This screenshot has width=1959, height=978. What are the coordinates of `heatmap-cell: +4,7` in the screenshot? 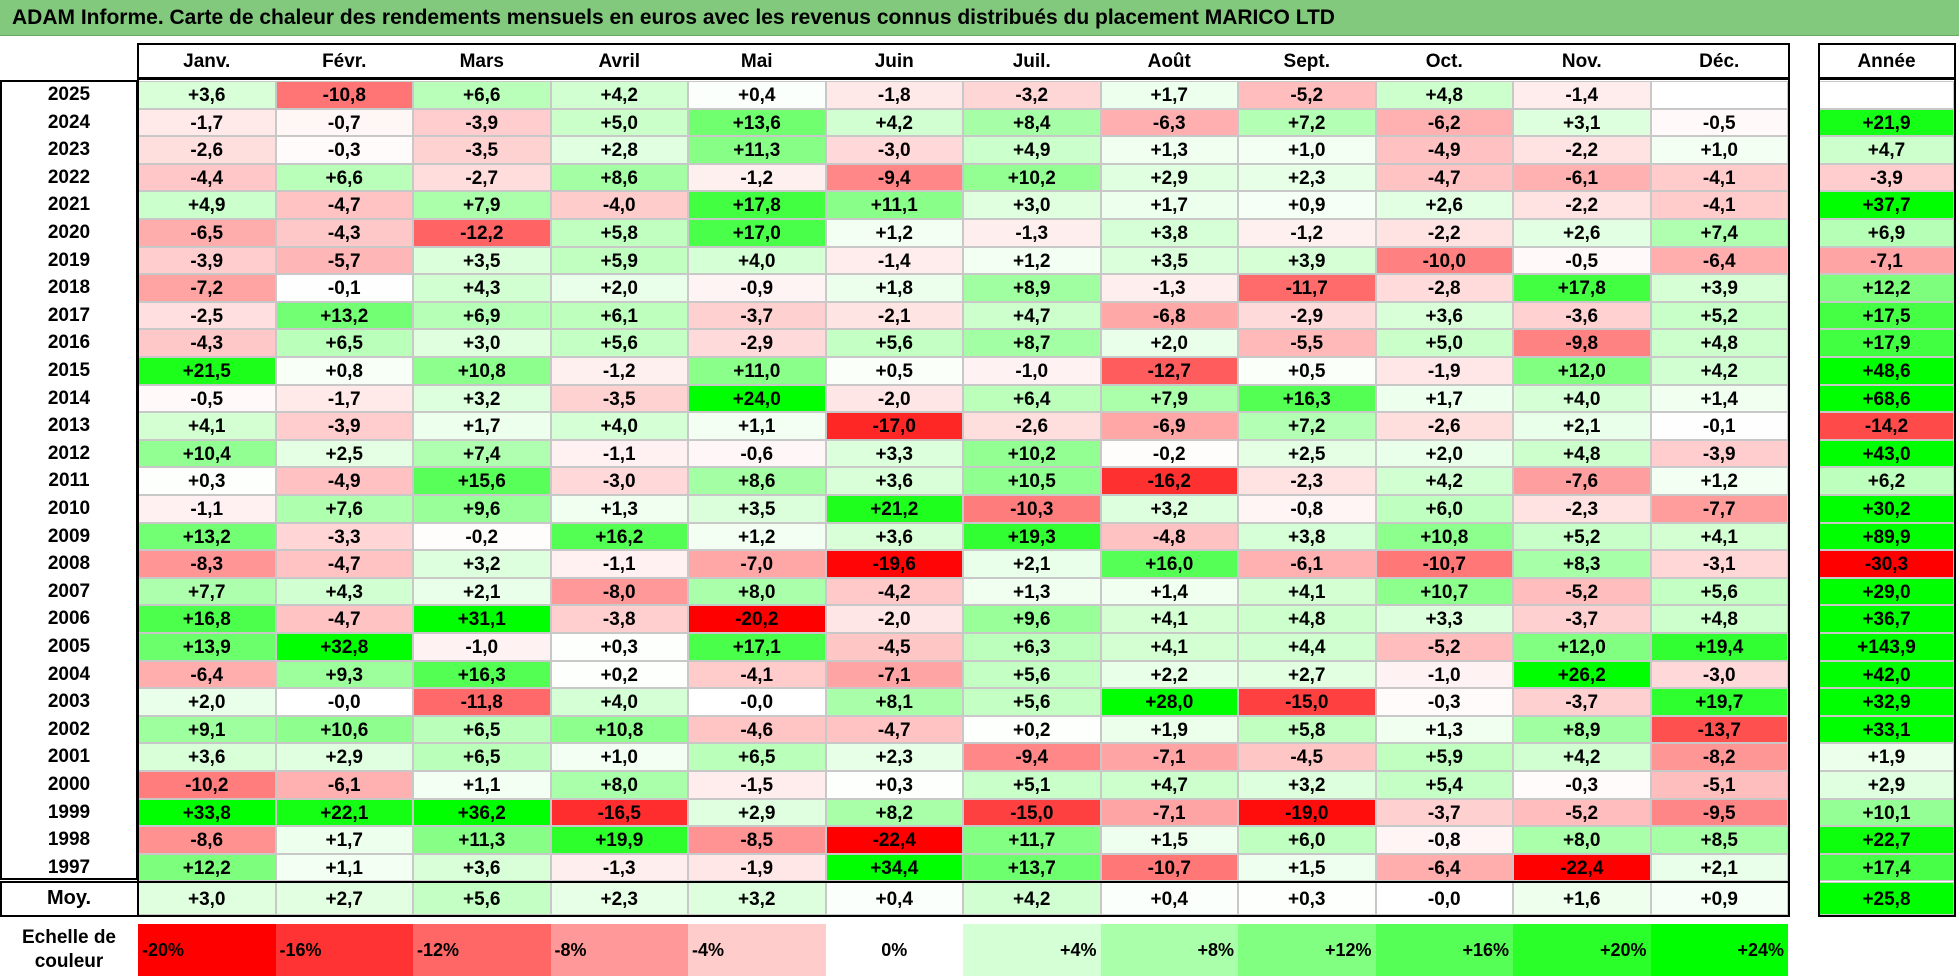 It's located at (1169, 785).